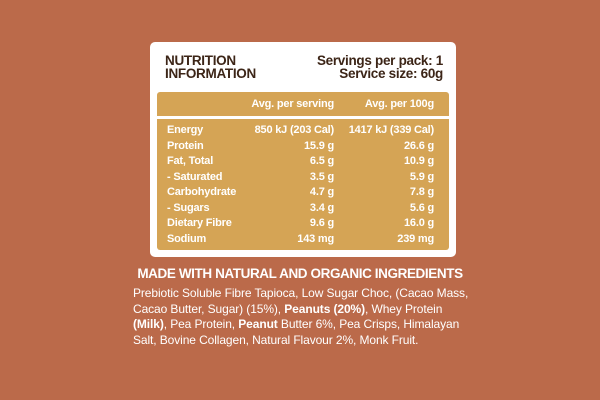 This screenshot has height=400, width=600. What do you see at coordinates (419, 161) in the screenshot?
I see `value-per-100g: 10.9 g` at bounding box center [419, 161].